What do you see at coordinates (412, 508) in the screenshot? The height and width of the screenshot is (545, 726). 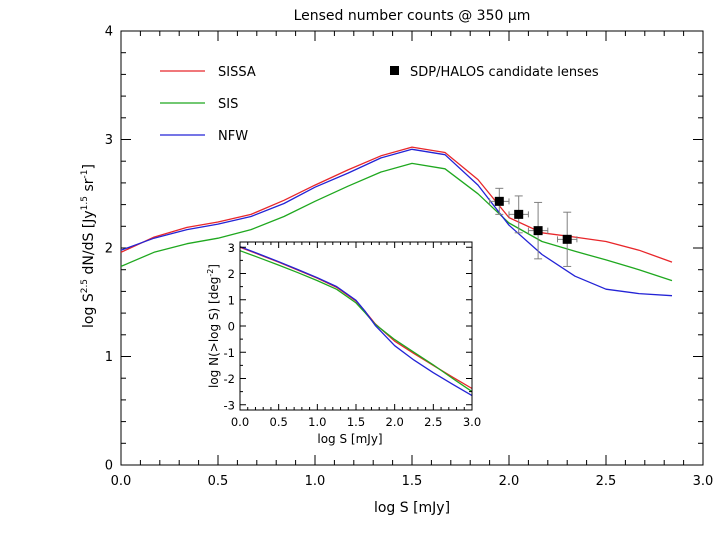 I see `main-x-axis-label: log S [mJy]` at bounding box center [412, 508].